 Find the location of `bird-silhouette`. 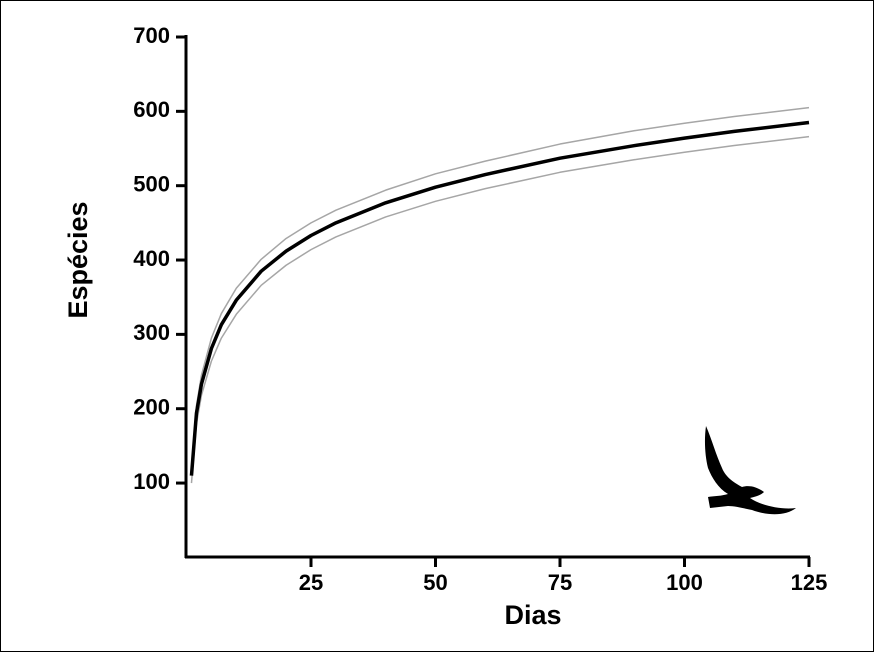

bird-silhouette is located at coordinates (750, 470).